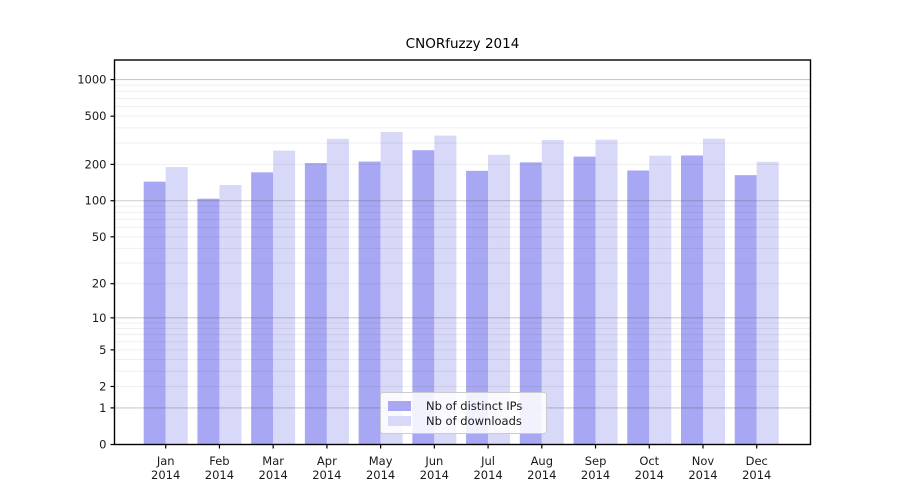 The image size is (900, 500). I want to click on bar-downloads-oct, so click(660, 300).